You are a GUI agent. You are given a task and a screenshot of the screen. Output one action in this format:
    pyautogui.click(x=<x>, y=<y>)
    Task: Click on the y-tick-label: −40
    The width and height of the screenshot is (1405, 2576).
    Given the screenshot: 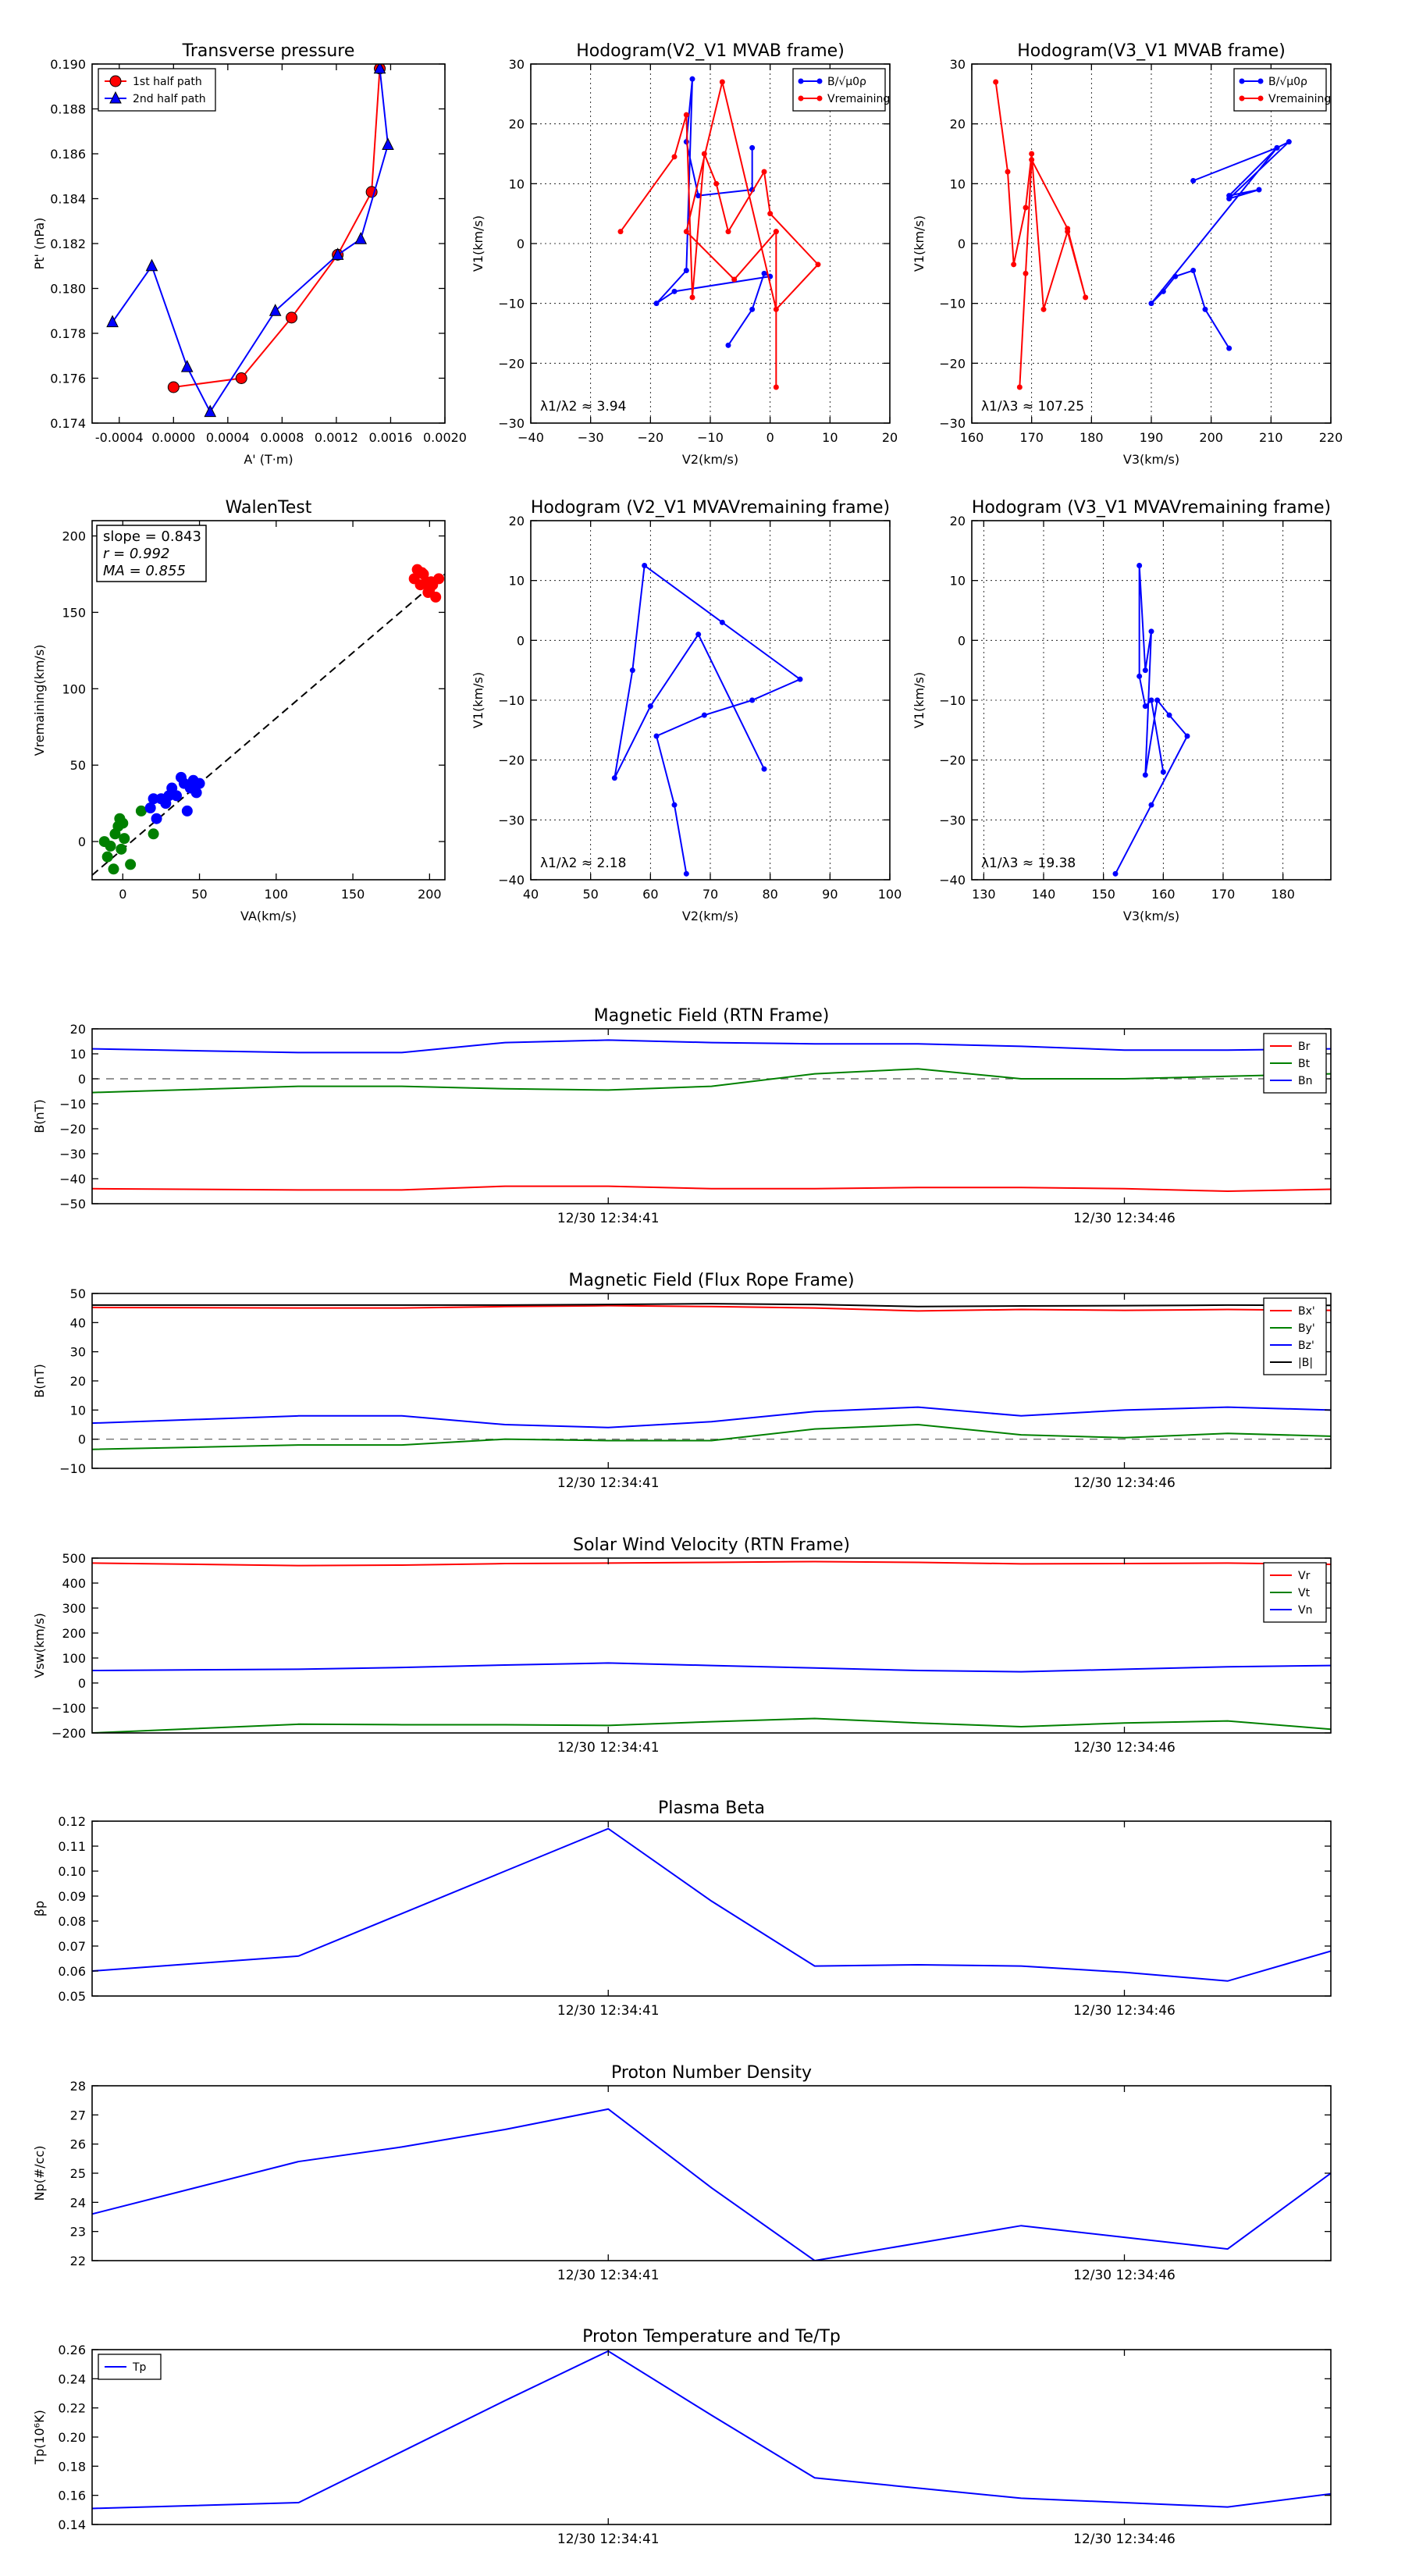 What is the action you would take?
    pyautogui.click(x=512, y=880)
    